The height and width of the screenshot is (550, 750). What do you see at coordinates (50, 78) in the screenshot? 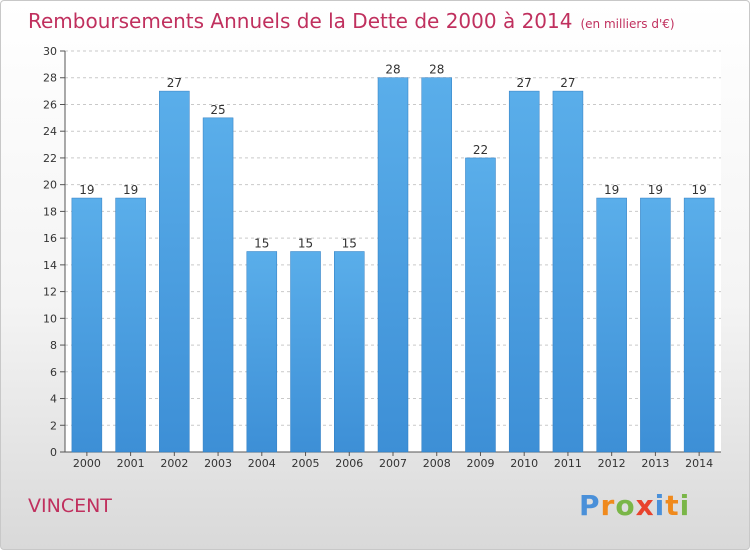
I see `y-tick-label: 28` at bounding box center [50, 78].